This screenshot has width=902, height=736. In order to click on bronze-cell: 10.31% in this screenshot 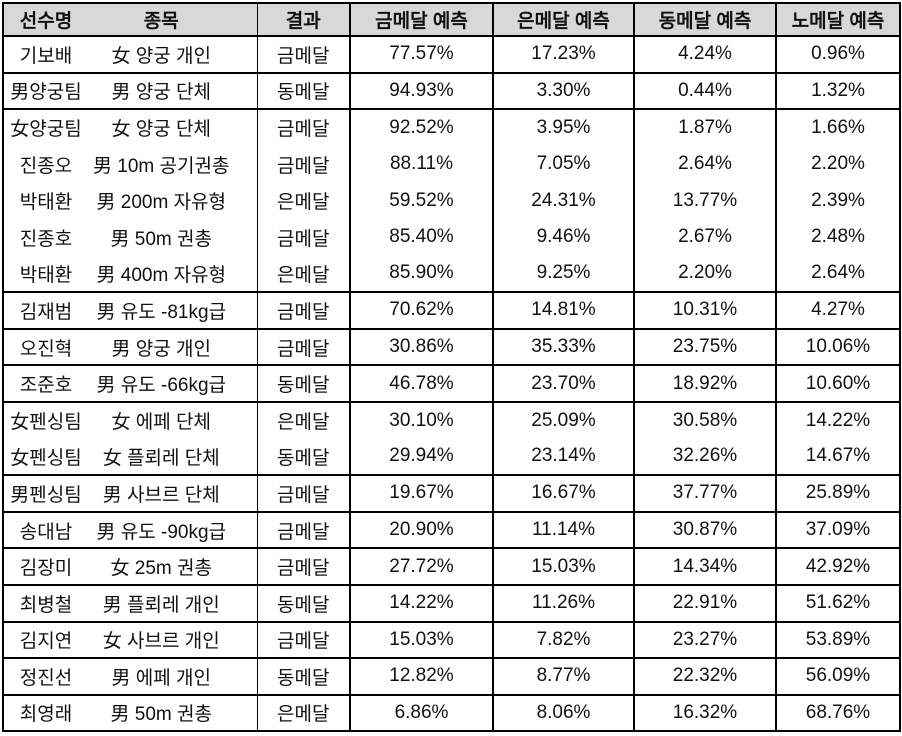, I will do `click(705, 311)`.